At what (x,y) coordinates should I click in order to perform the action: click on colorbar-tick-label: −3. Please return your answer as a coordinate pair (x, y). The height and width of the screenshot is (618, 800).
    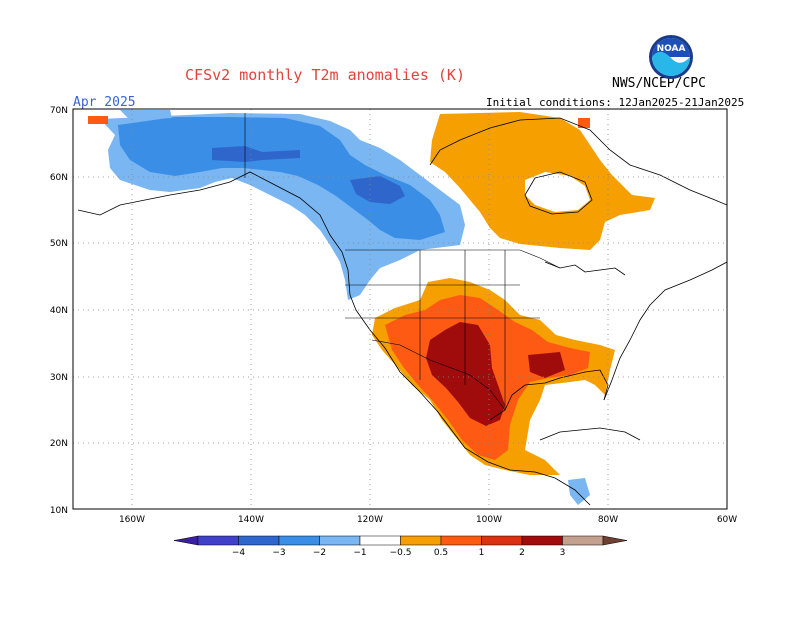
    Looking at the image, I should click on (278, 553).